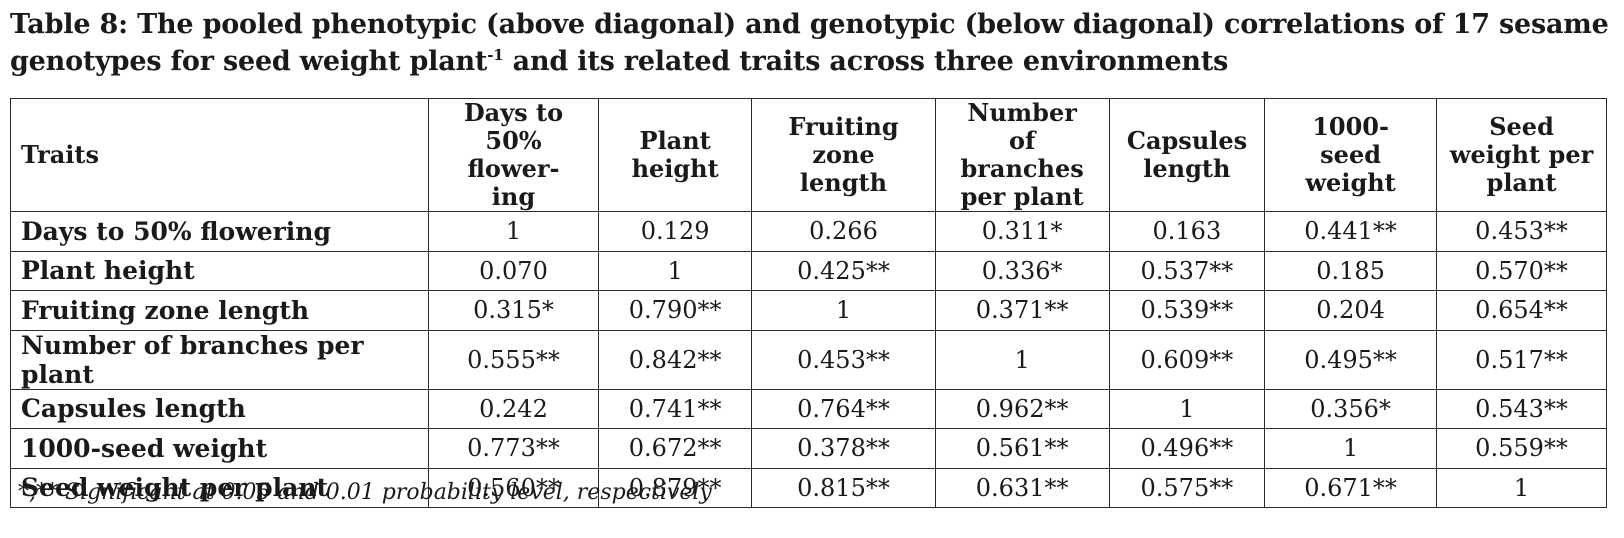  What do you see at coordinates (1351, 310) in the screenshot?
I see `table-cell: 0.204` at bounding box center [1351, 310].